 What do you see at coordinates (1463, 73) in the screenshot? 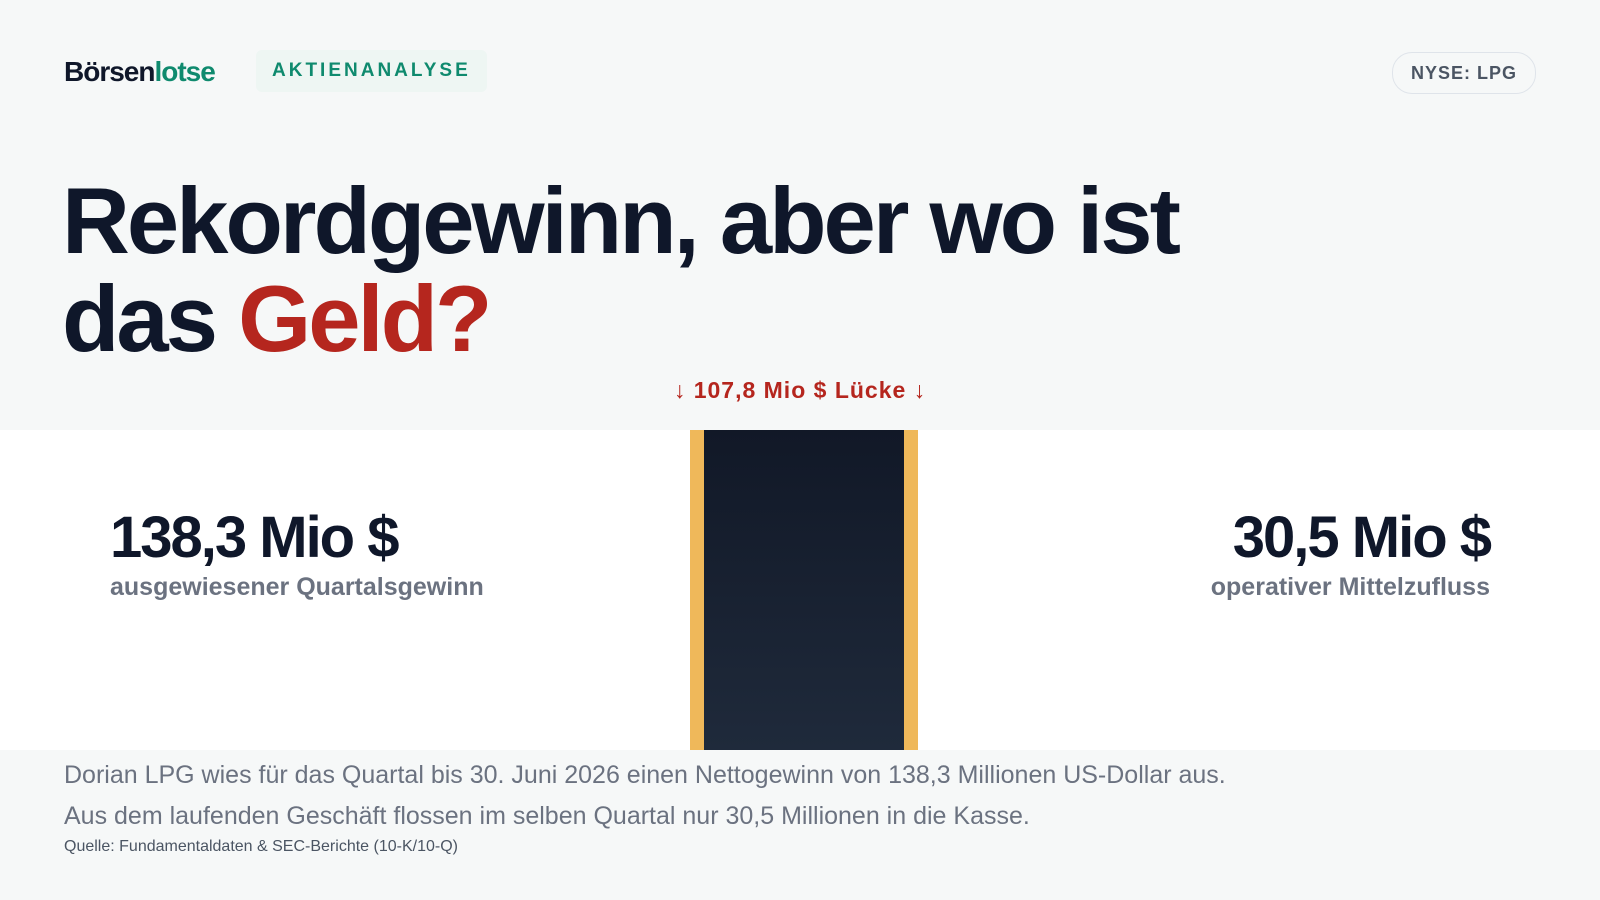
I see `ticker-badge: NYSE: LPG` at bounding box center [1463, 73].